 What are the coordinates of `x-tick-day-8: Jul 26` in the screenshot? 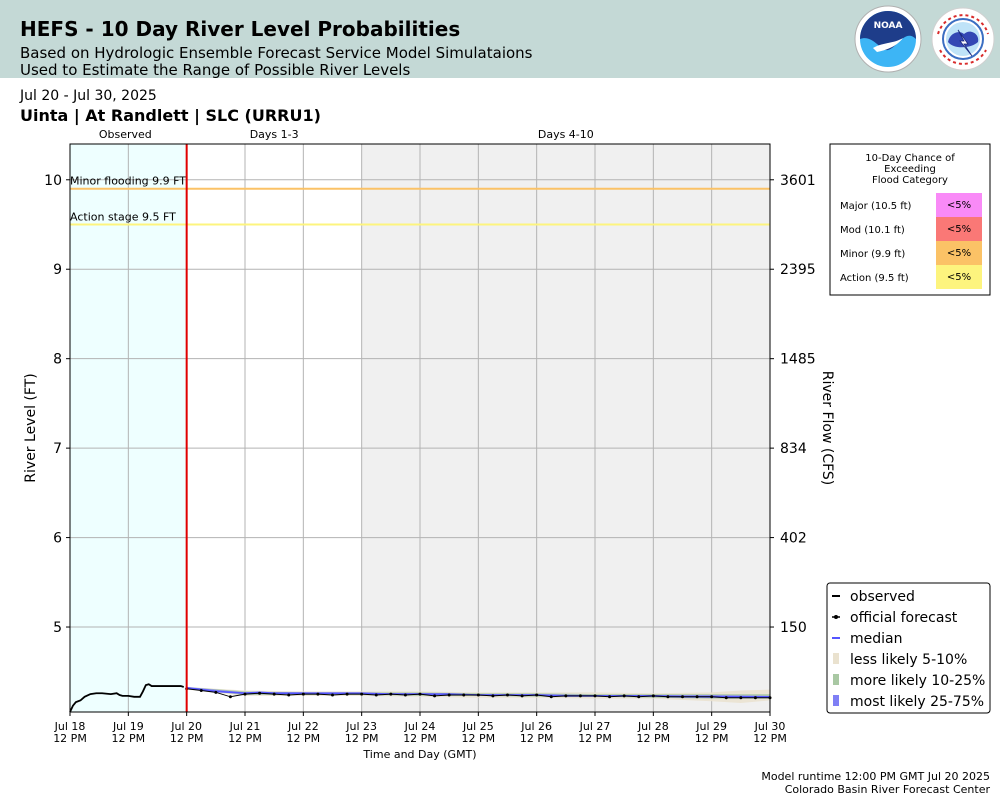 It's located at (536, 726).